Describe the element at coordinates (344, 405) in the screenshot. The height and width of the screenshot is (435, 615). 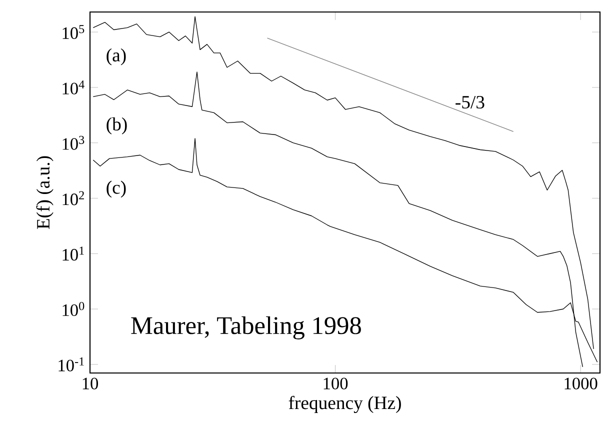
I see `x-axis-title: frequency (Hz)` at that location.